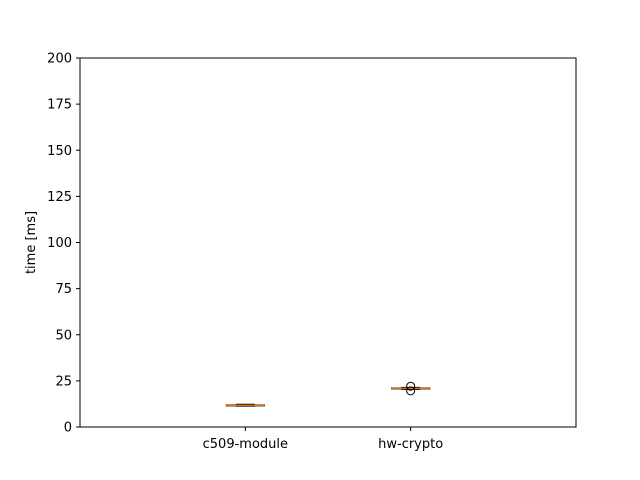 The image size is (640, 480). I want to click on box-hw-crypto, so click(411, 388).